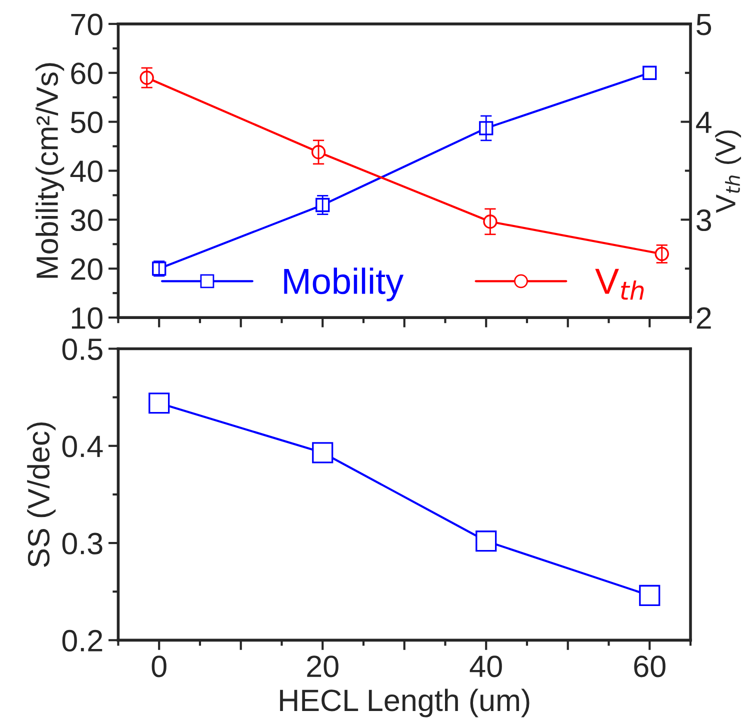 Image resolution: width=753 pixels, height=725 pixels. Describe the element at coordinates (650, 667) in the screenshot. I see `x-tick-label: 60` at that location.